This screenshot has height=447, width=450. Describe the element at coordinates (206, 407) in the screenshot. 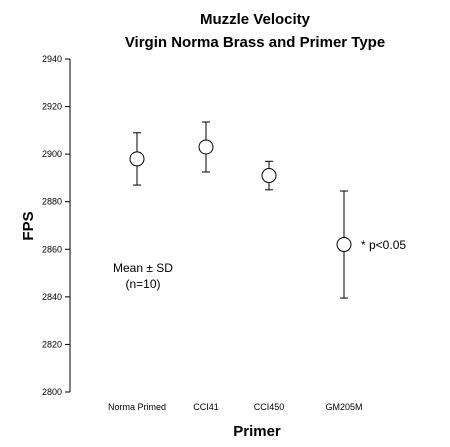

I see `x-tick-label: CCI41` at that location.